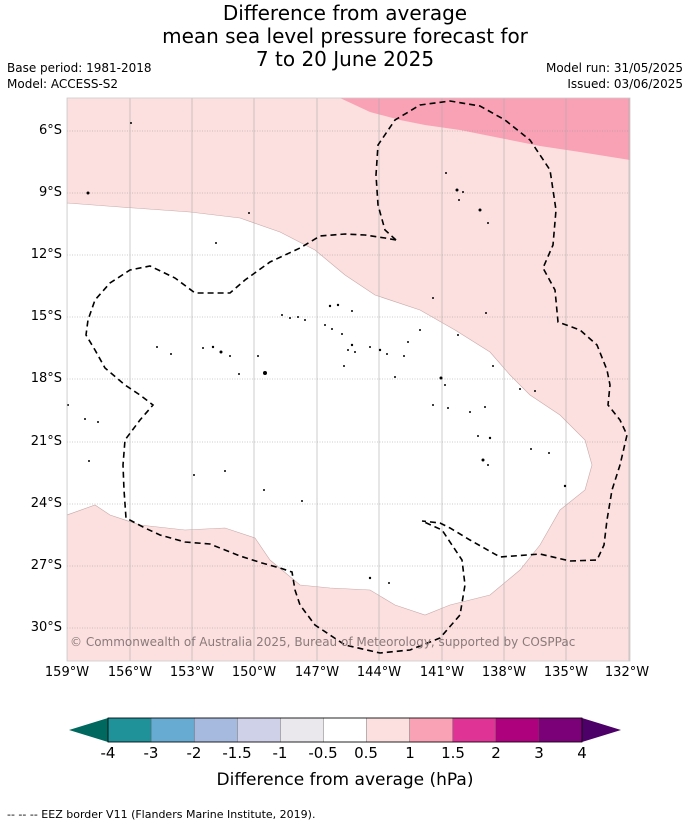 The width and height of the screenshot is (690, 827). What do you see at coordinates (496, 753) in the screenshot?
I see `colorbar-label: 2` at bounding box center [496, 753].